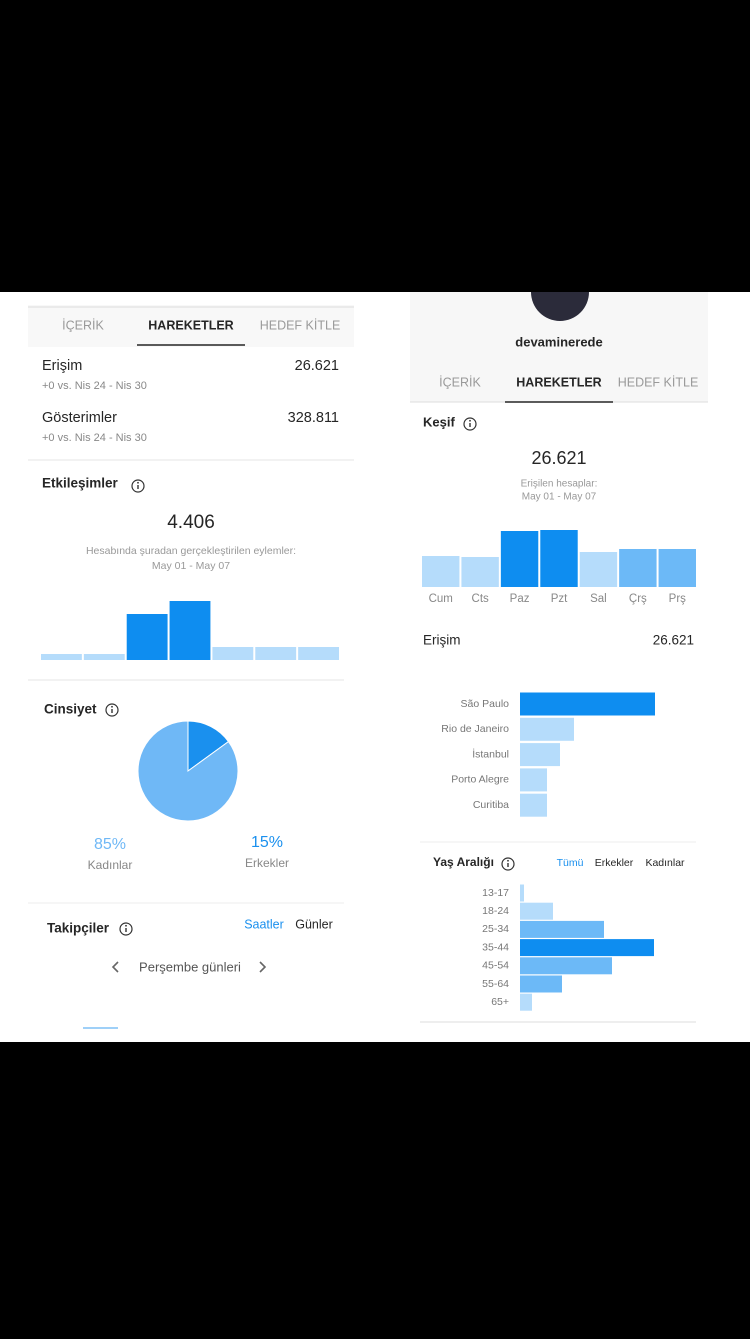  What do you see at coordinates (495, 984) in the screenshot?
I see `y-tick-label: 55-64` at bounding box center [495, 984].